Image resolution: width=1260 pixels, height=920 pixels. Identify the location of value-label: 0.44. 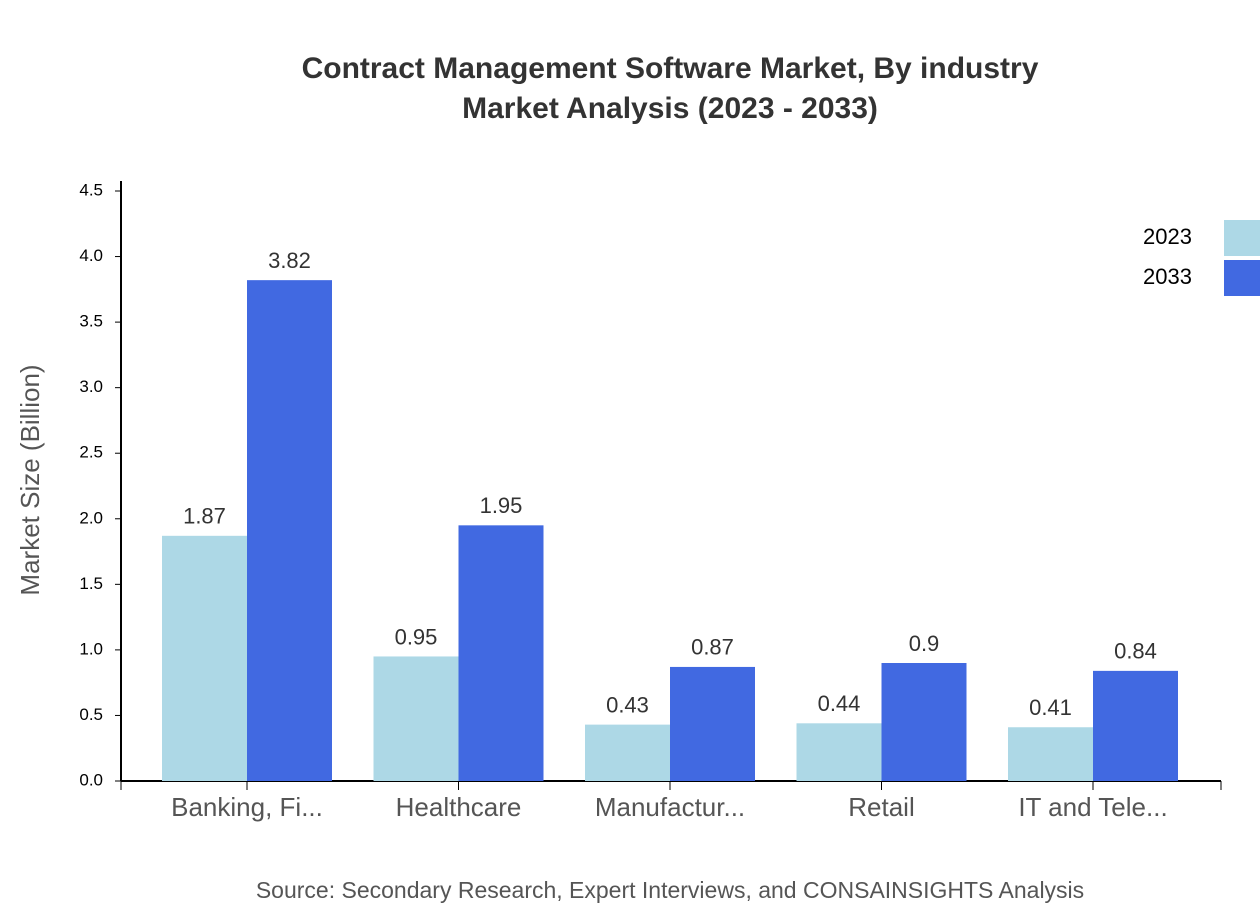
(839, 703).